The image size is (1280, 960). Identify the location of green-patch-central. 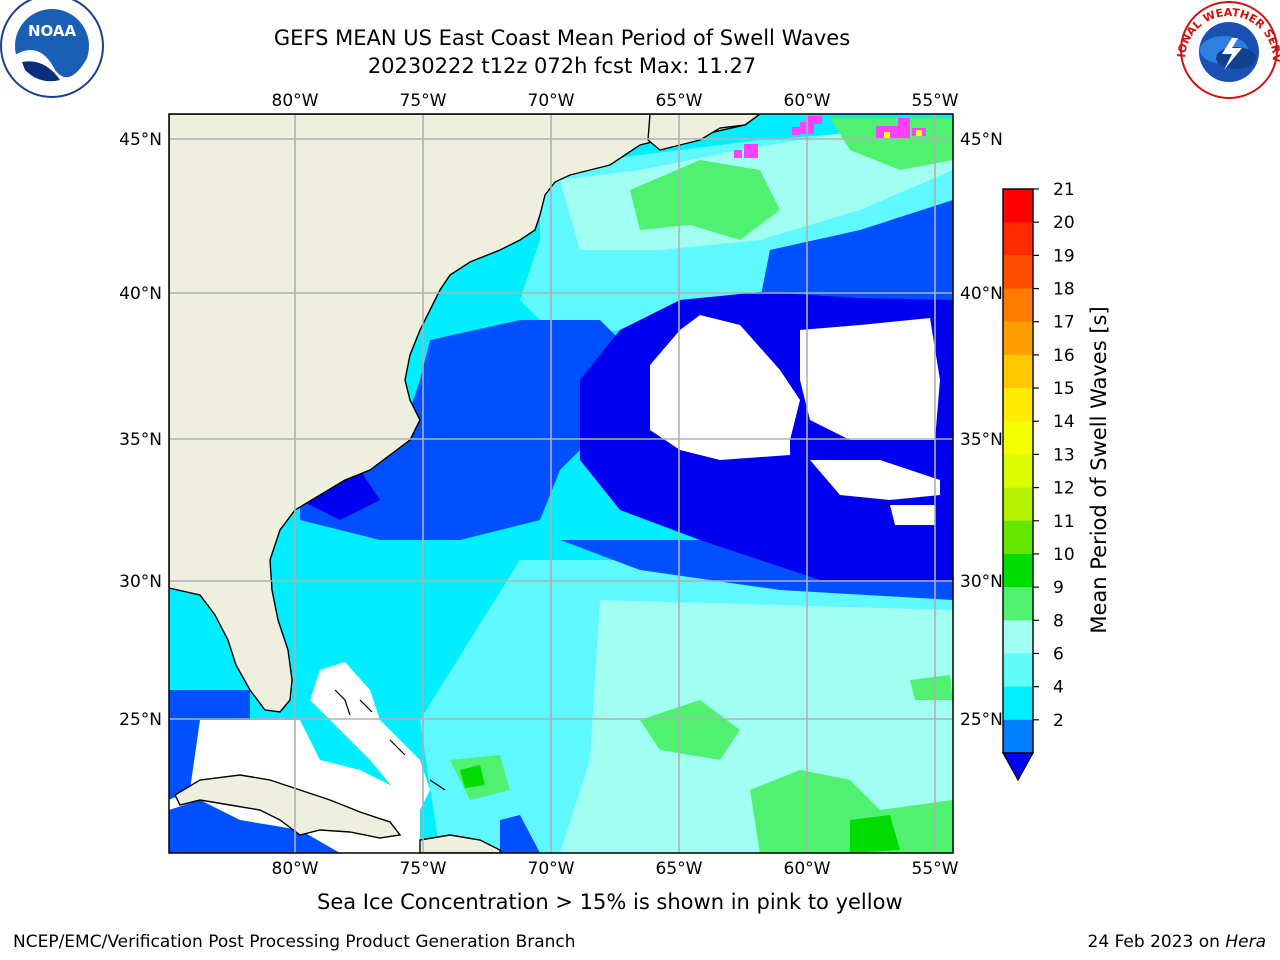
(690, 730).